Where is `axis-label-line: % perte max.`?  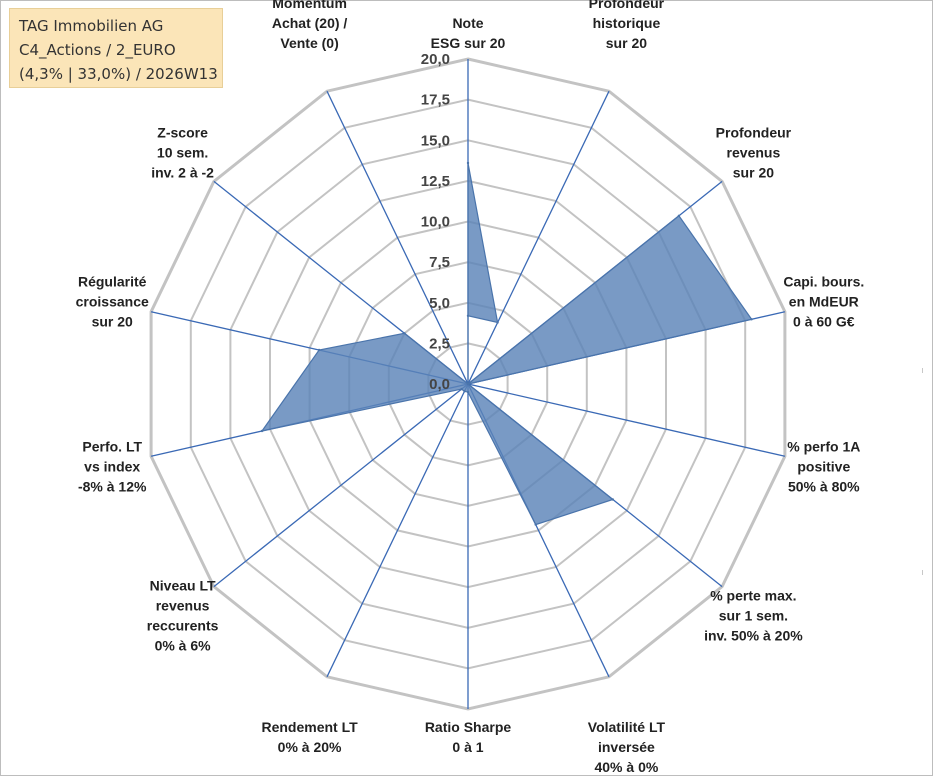 axis-label-line: % perte max. is located at coordinates (753, 595).